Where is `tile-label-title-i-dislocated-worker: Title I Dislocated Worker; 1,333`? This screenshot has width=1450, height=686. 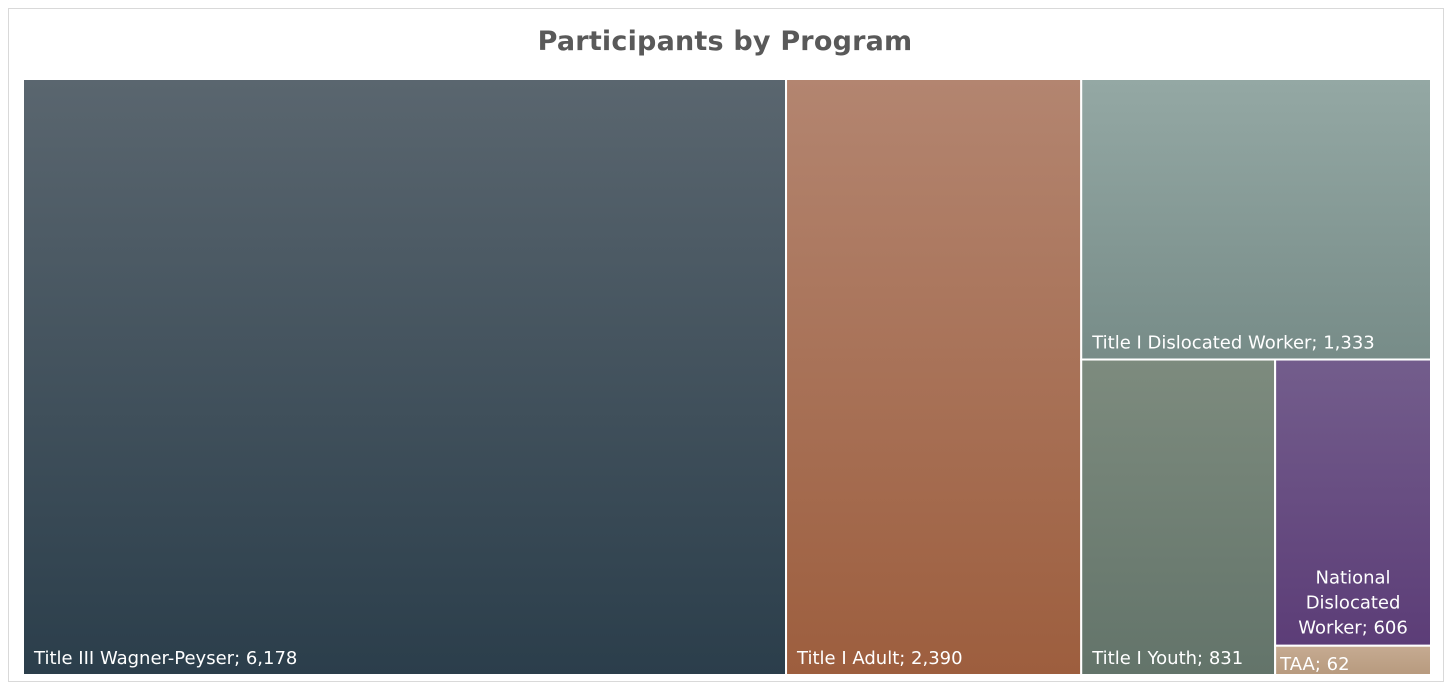 tile-label-title-i-dislocated-worker: Title I Dislocated Worker; 1,333 is located at coordinates (1233, 343).